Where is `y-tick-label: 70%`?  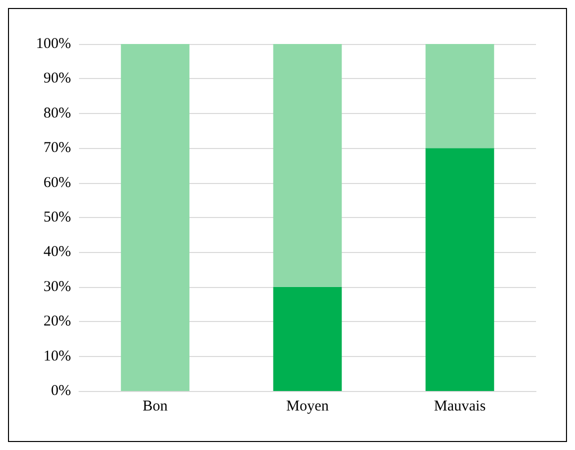
y-tick-label: 70% is located at coordinates (57, 148).